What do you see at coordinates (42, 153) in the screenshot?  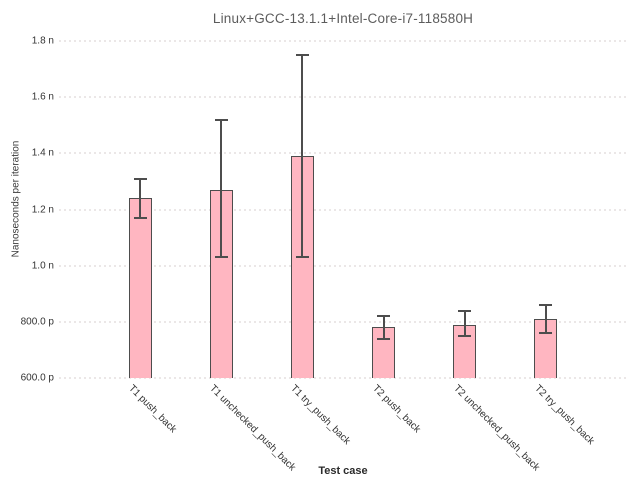 I see `y-tick-label: 1.4 n` at bounding box center [42, 153].